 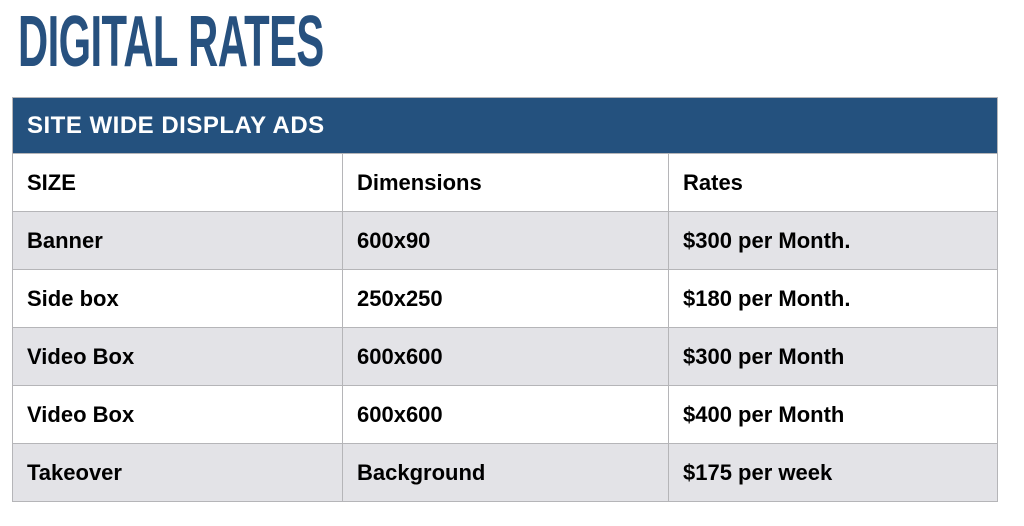 I want to click on table-row: Side box 250x250 $180 per Month., so click(x=505, y=298).